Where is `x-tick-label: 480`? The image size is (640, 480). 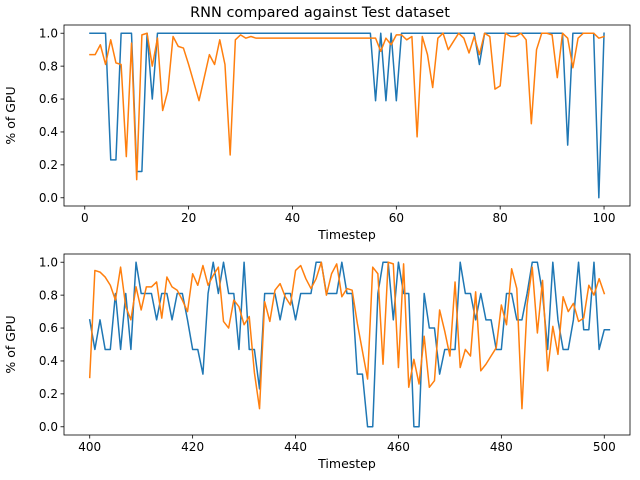 x-tick-label: 480 is located at coordinates (501, 447).